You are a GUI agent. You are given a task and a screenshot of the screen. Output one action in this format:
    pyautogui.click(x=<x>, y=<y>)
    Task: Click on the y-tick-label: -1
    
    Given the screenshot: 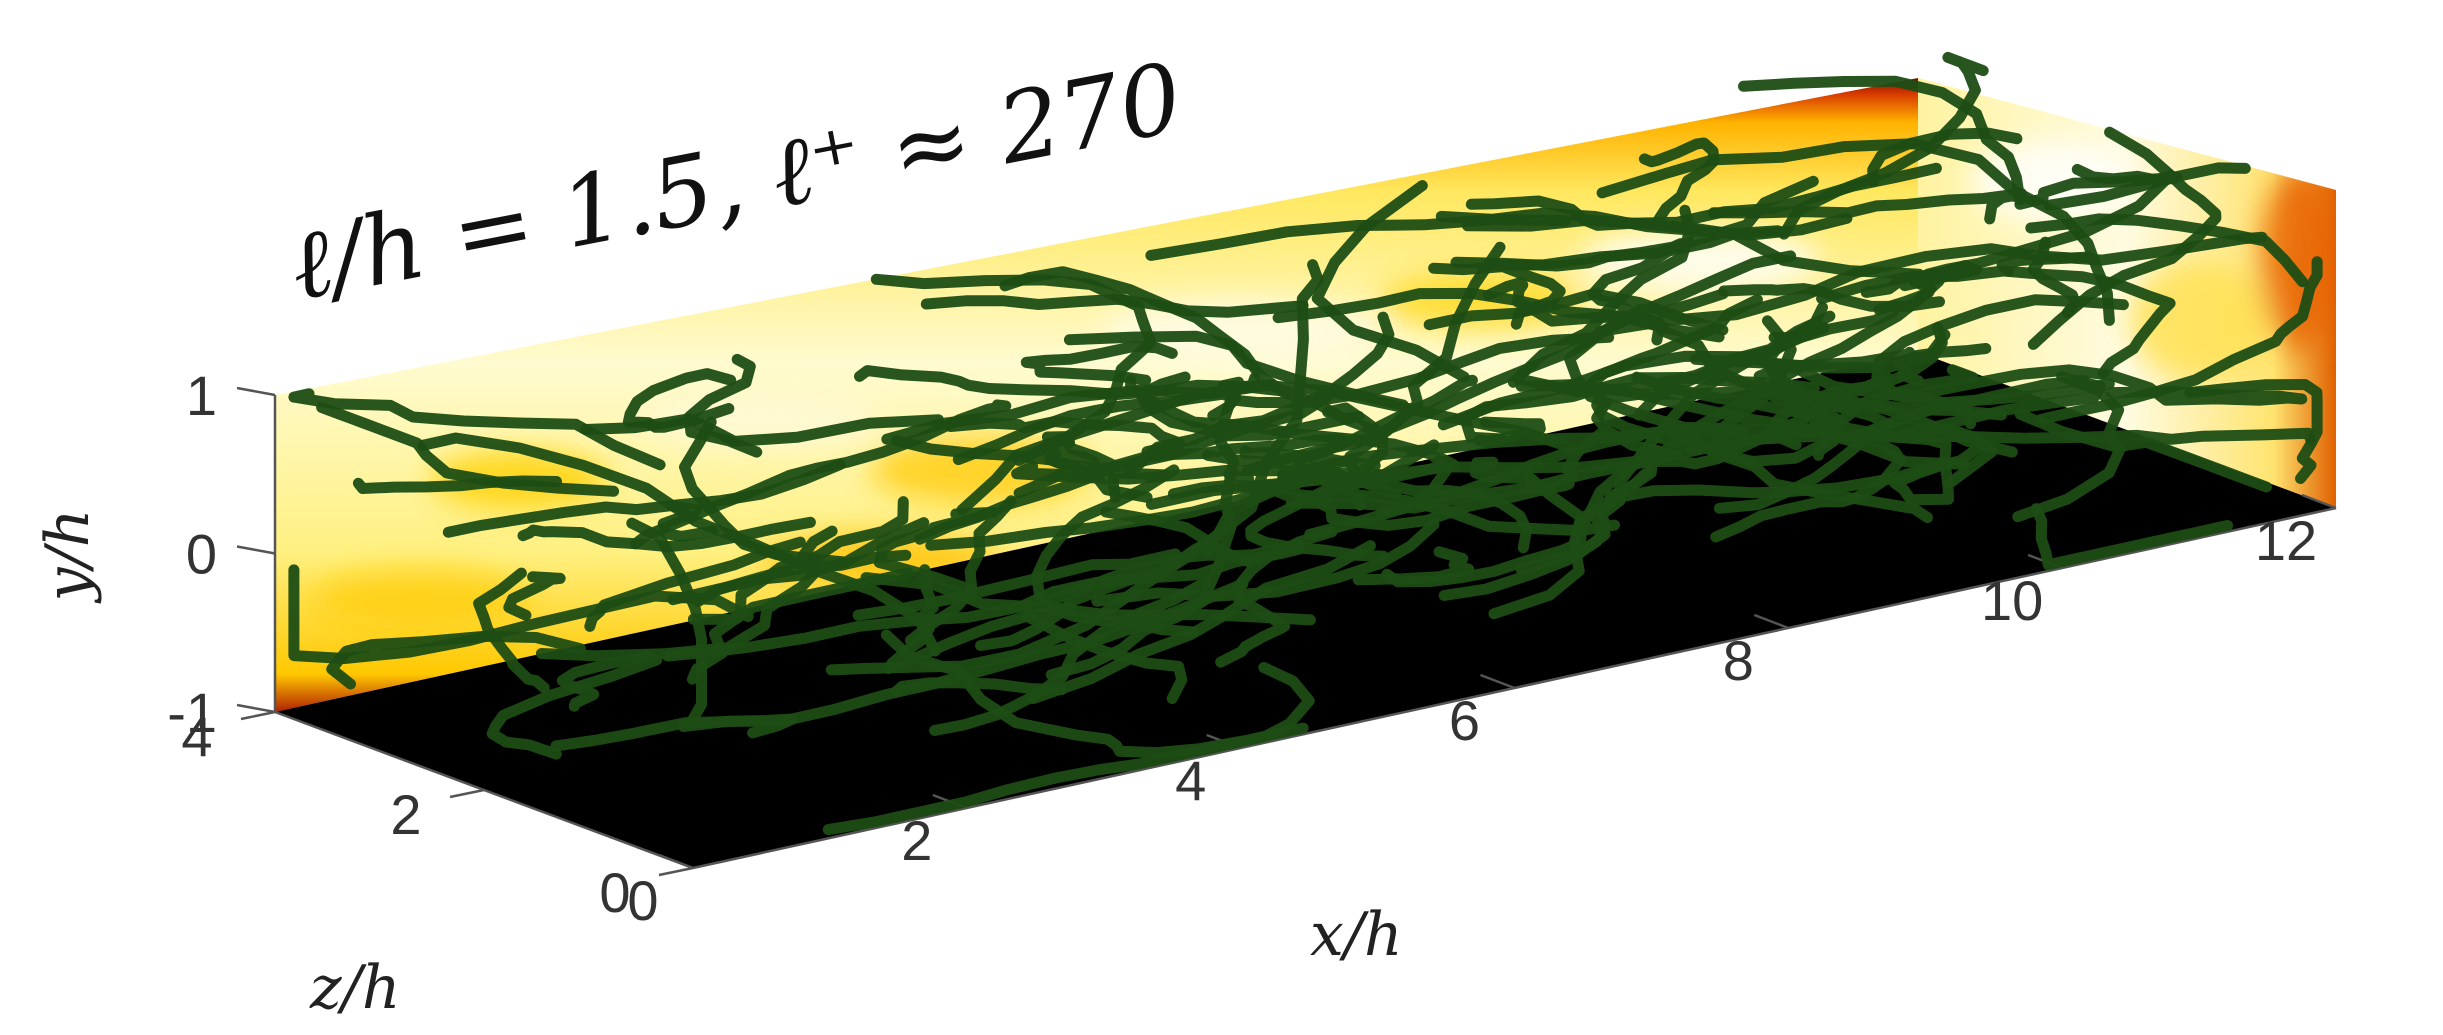 What is the action you would take?
    pyautogui.click(x=192, y=712)
    